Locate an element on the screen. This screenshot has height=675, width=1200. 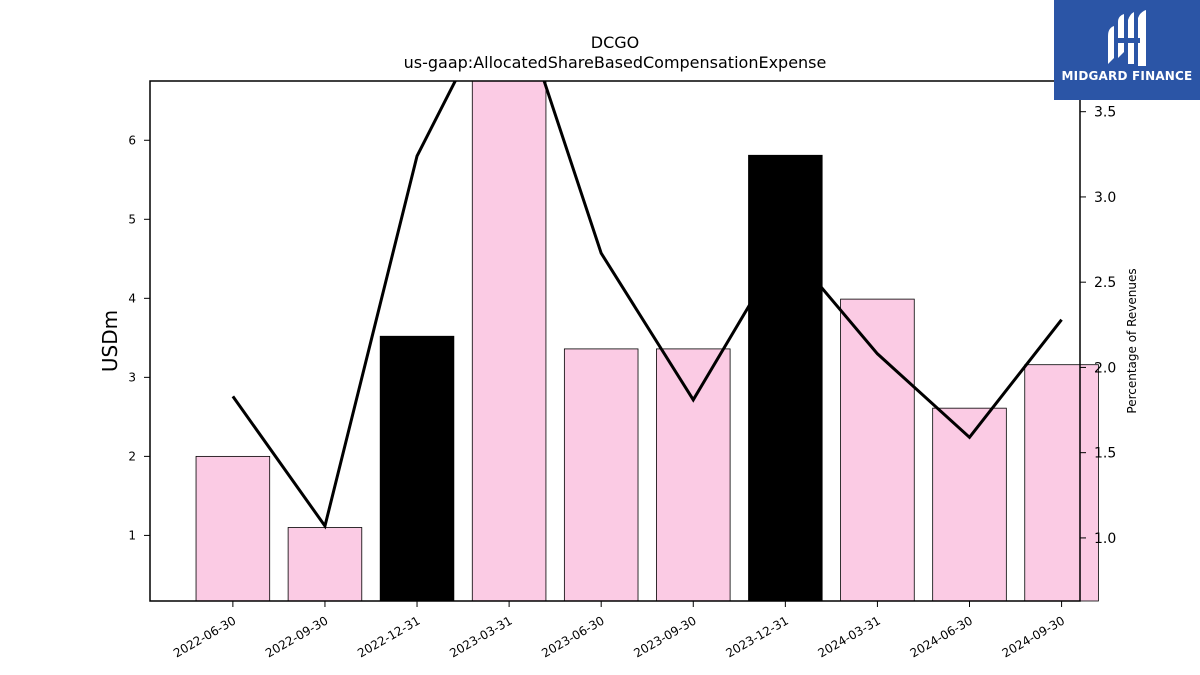
y-tick-label: 5 is located at coordinates (132, 219).